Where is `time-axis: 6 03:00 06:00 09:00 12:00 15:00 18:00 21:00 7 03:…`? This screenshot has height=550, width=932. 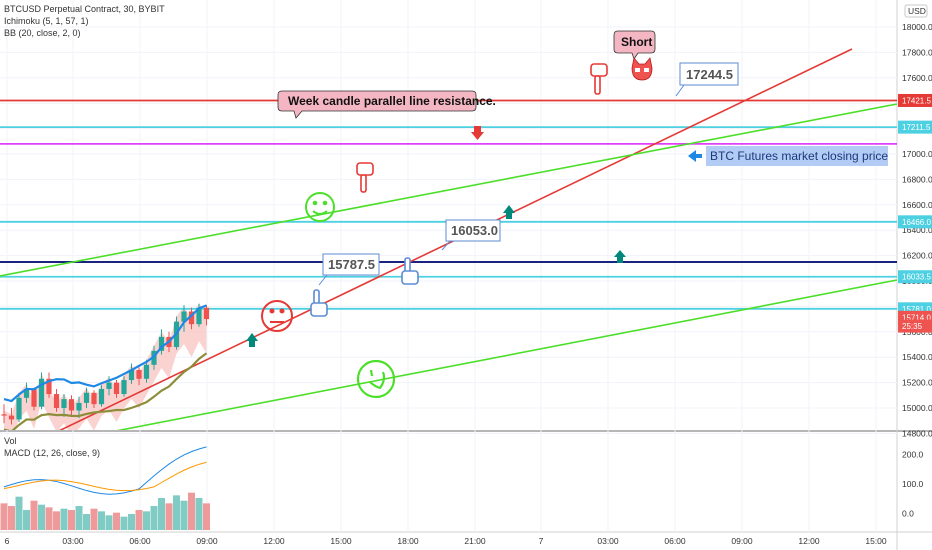
time-axis: 6 03:00 06:00 09:00 12:00 15:00 18:00 21:00 7 03:… is located at coordinates (446, 541).